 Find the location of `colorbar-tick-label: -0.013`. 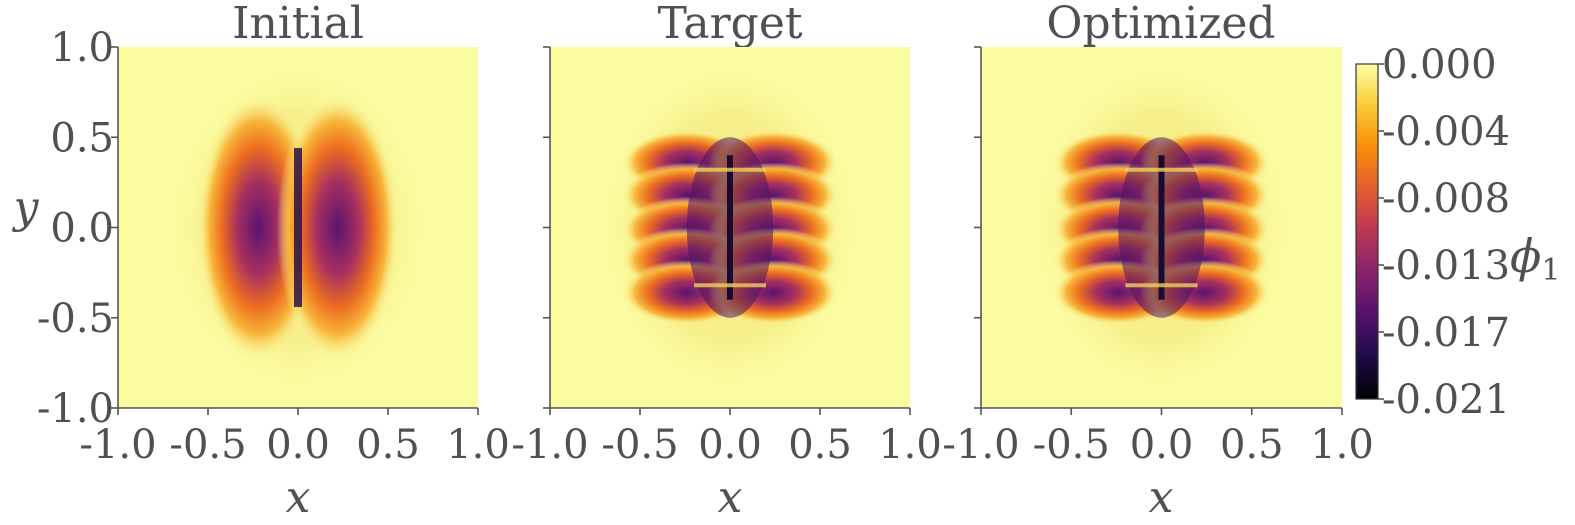

colorbar-tick-label: -0.013 is located at coordinates (1446, 266).